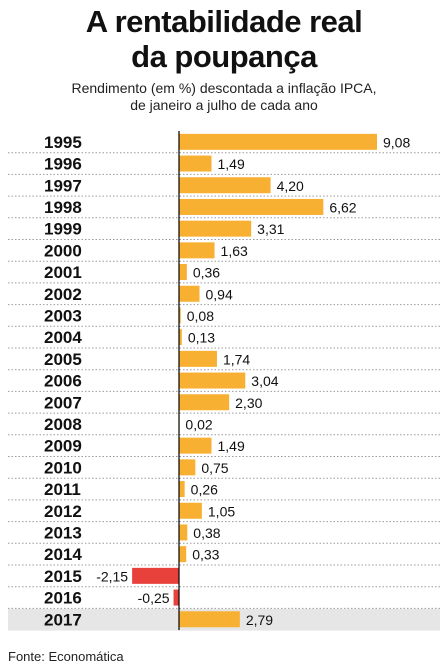 This screenshot has width=448, height=670. I want to click on bar-1999, so click(215, 228).